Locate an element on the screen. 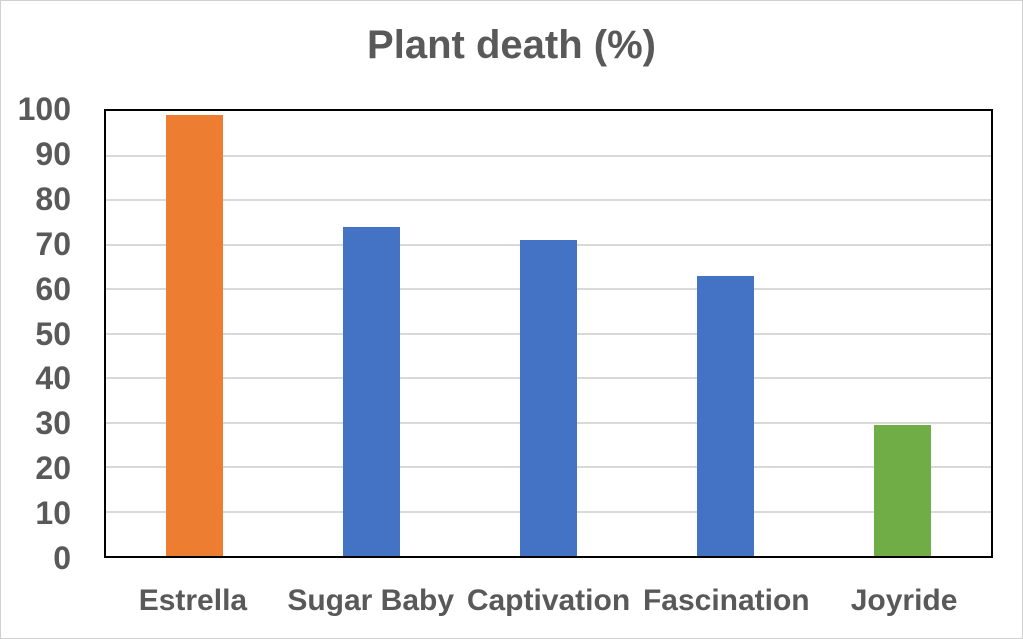  y-tick-label-100: 100 is located at coordinates (44, 109).